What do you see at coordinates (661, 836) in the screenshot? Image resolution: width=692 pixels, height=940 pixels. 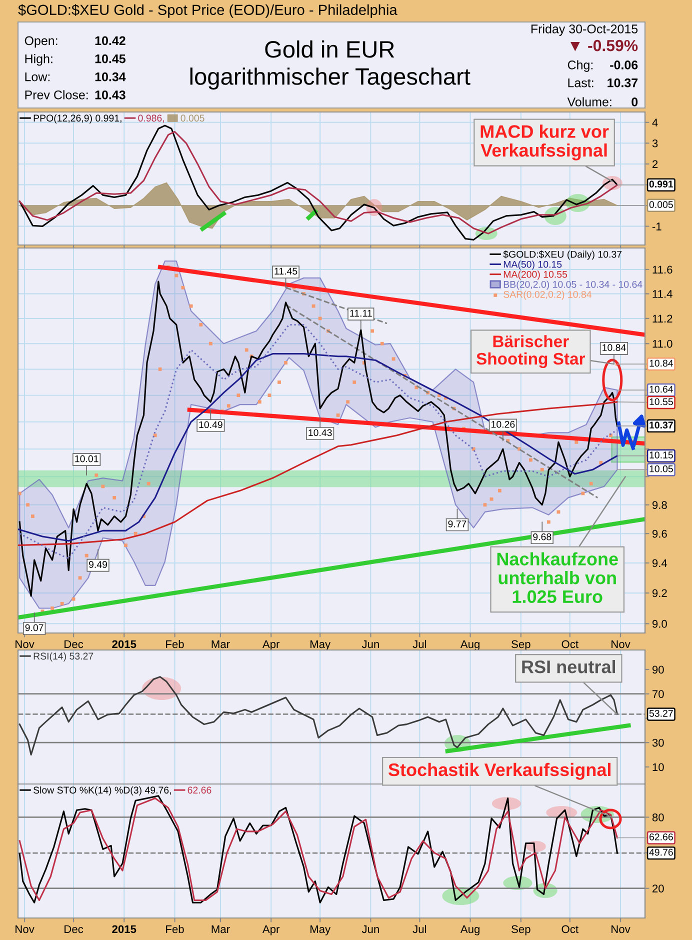 I see `annotation: 62.66` at bounding box center [661, 836].